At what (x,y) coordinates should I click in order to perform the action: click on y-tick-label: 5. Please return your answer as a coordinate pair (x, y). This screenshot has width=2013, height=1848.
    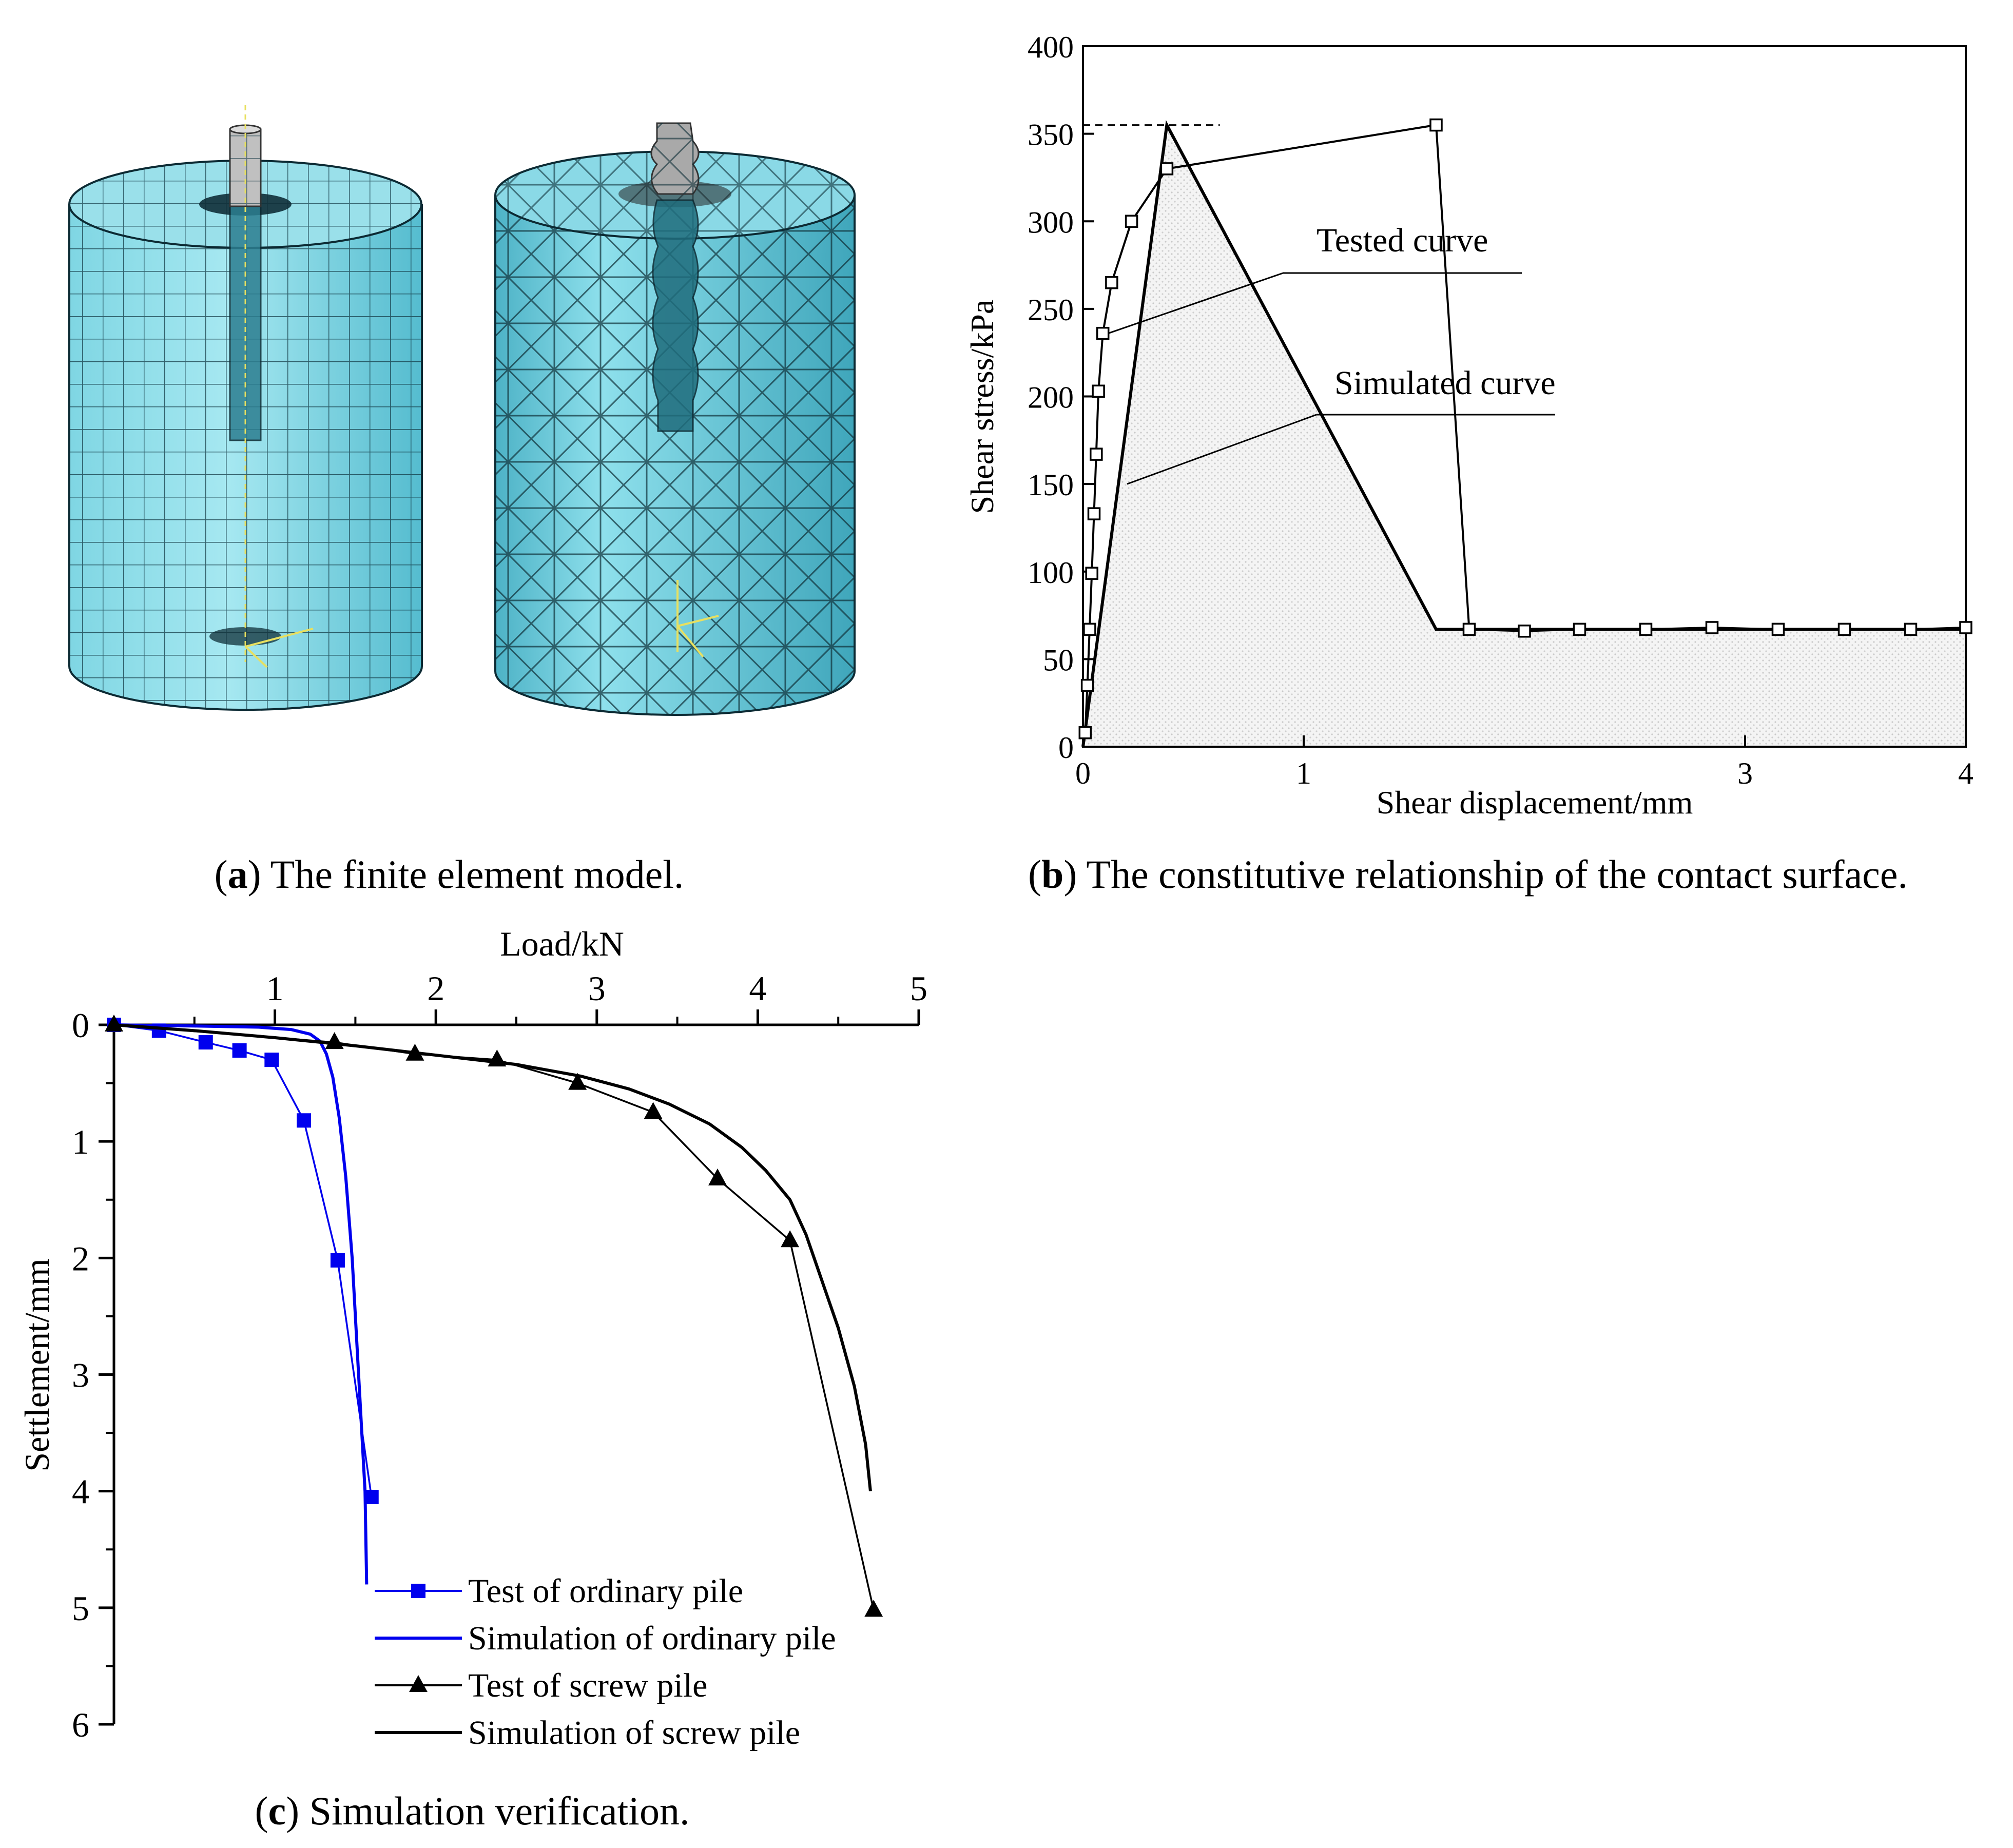
    Looking at the image, I should click on (80, 1608).